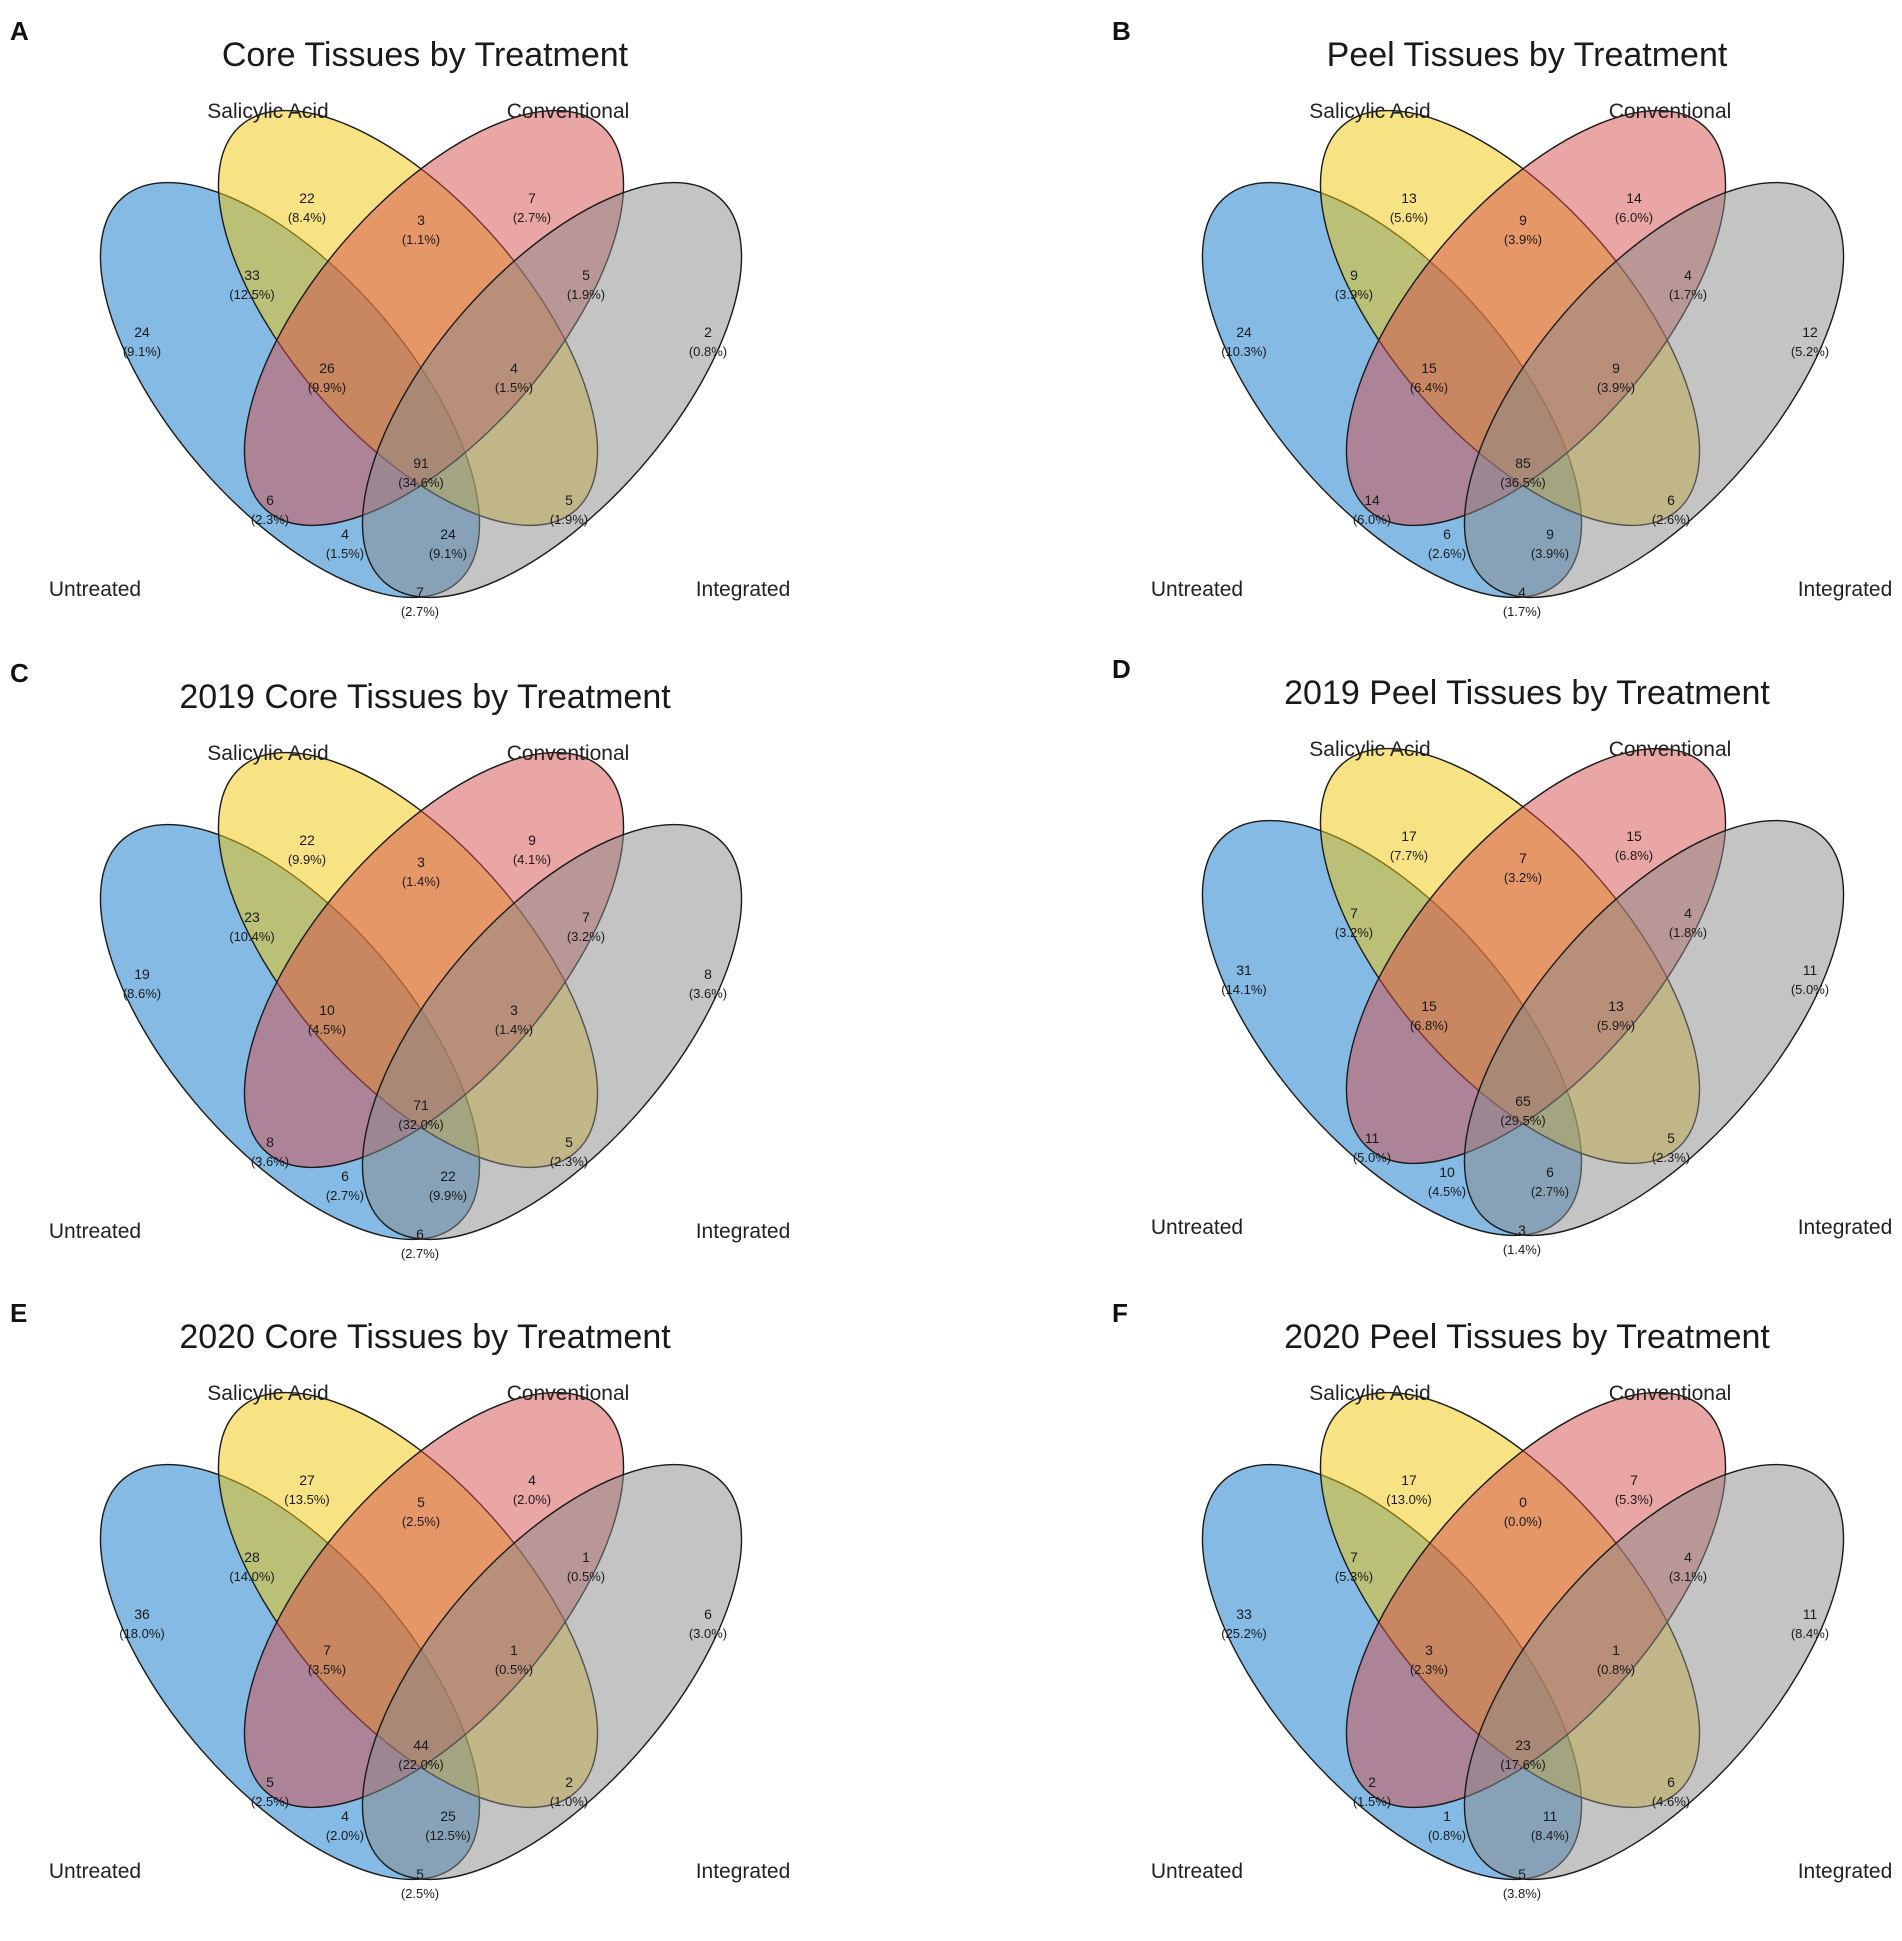 The image size is (1902, 1941). Describe the element at coordinates (1523, 1120) in the screenshot. I see `region-percent-usci: (29.5%)` at that location.